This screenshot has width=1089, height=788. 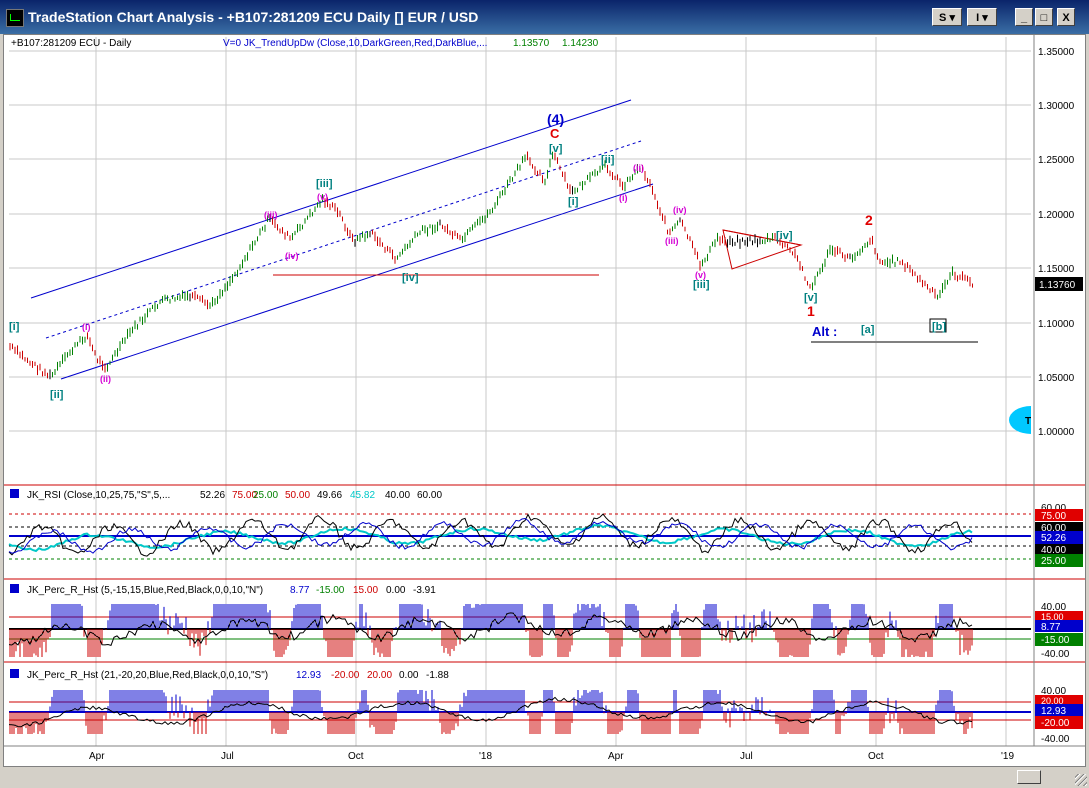 I want to click on perc-r-1-value: 0.00, so click(x=396, y=590).